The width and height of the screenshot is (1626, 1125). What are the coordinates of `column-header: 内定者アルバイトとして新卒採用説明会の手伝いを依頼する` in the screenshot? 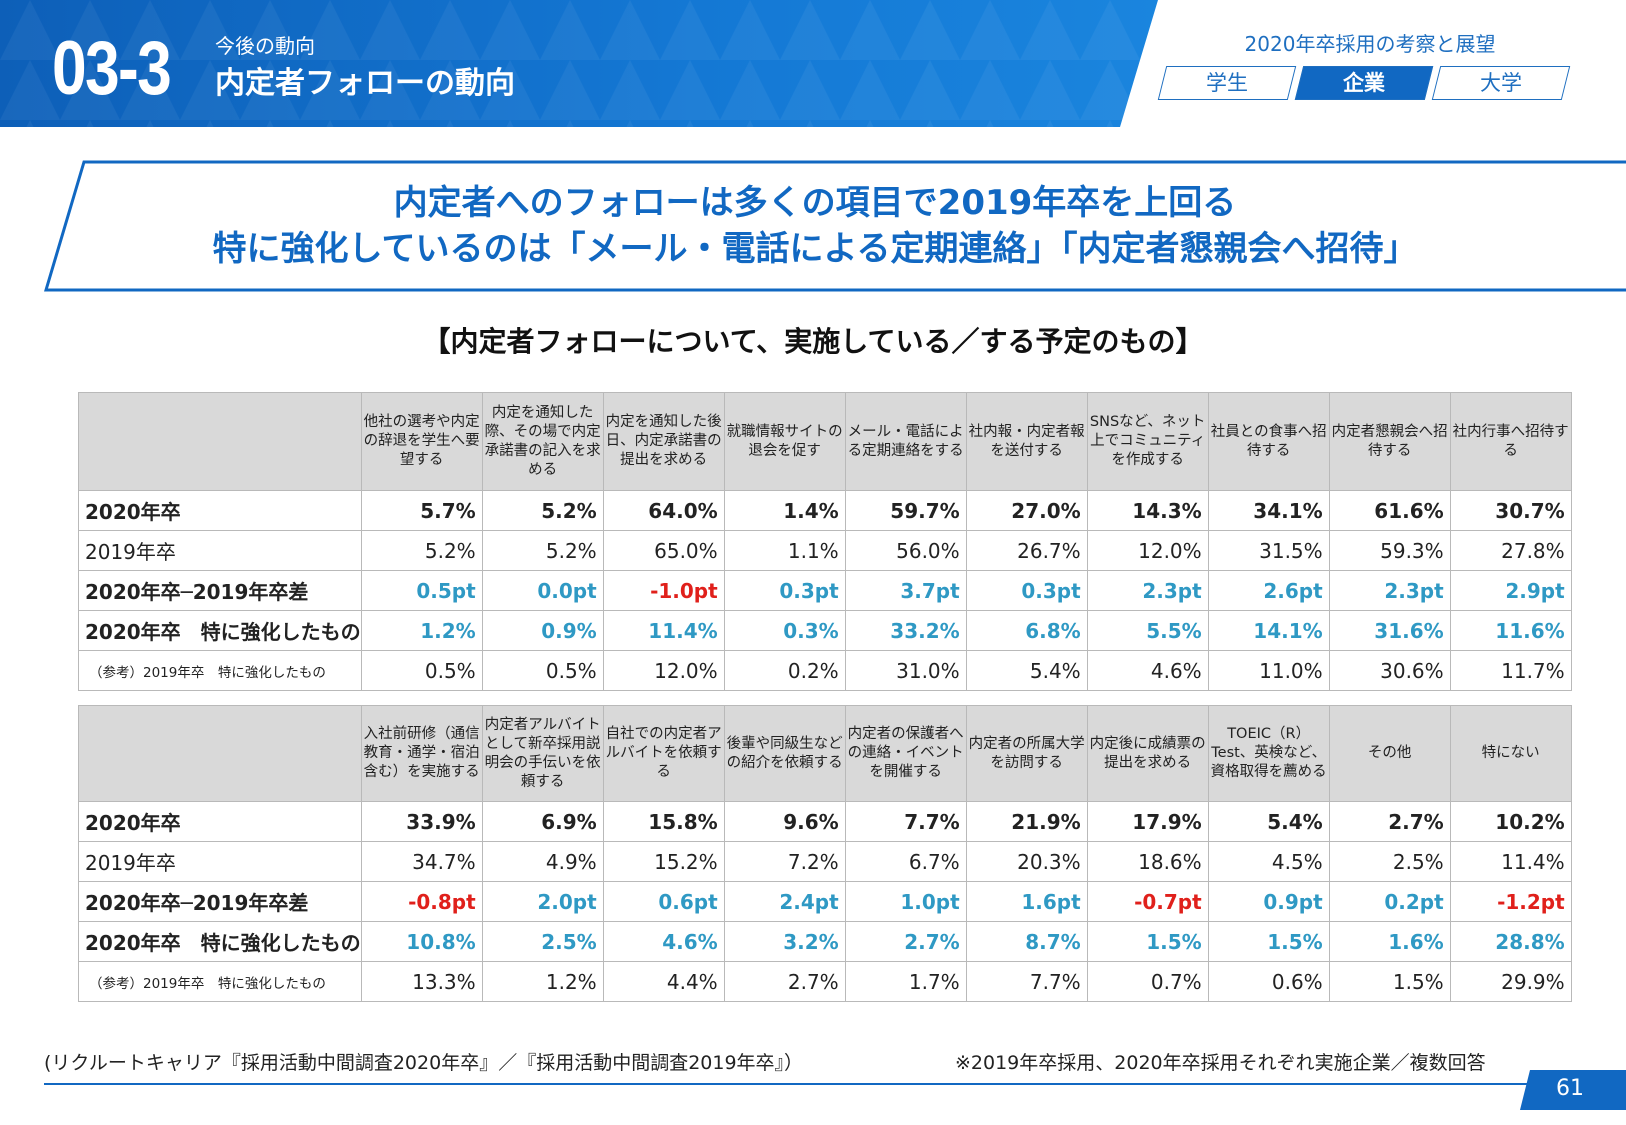 It's located at (542, 753).